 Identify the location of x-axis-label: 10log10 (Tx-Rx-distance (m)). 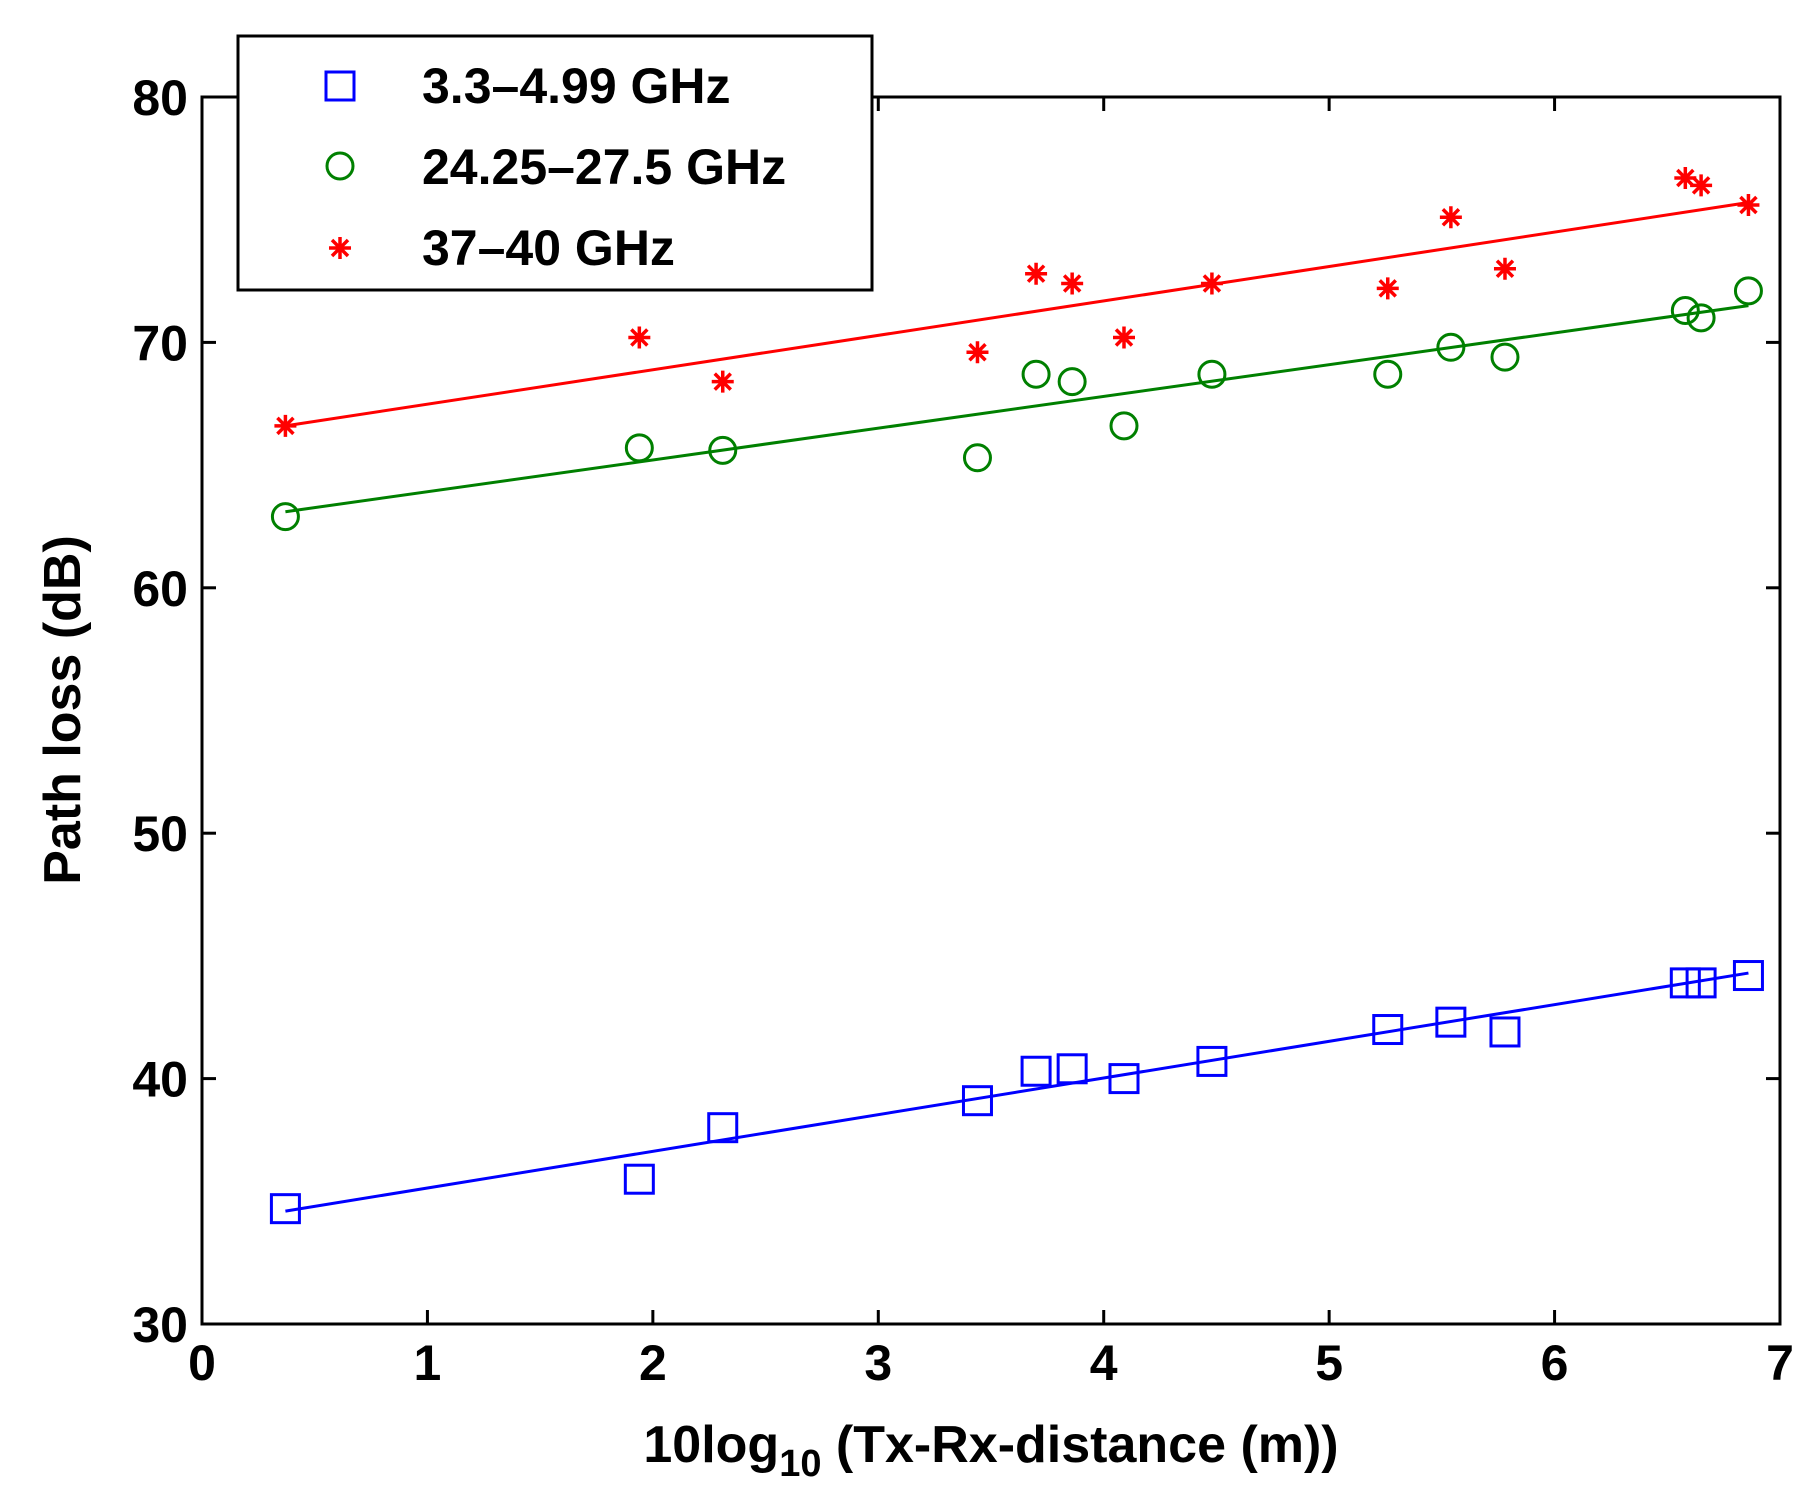
(990, 1450).